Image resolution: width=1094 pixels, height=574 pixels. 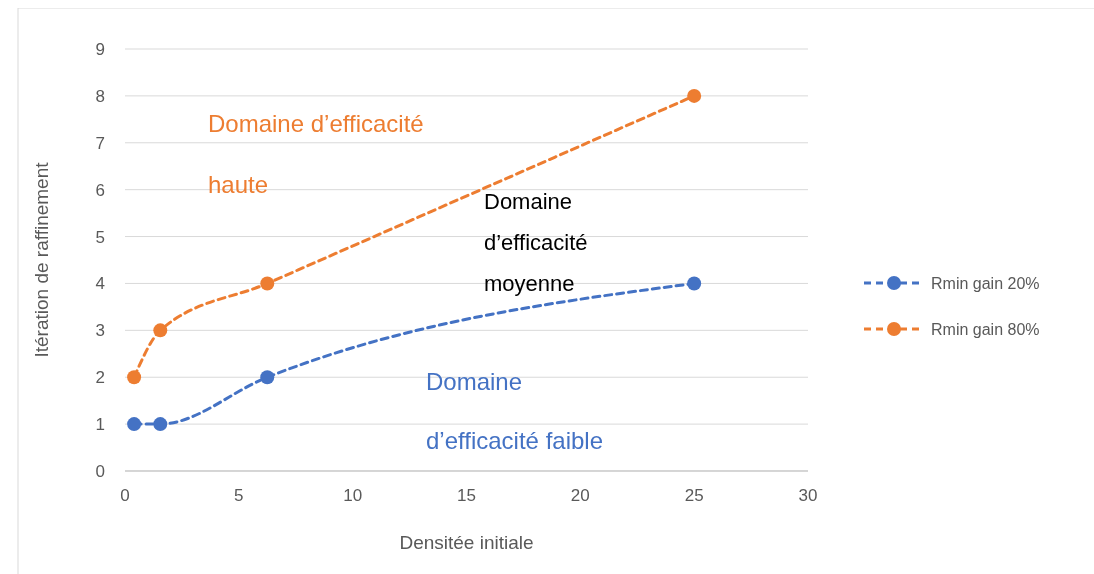 I want to click on y-tick-label: 9, so click(x=100, y=49).